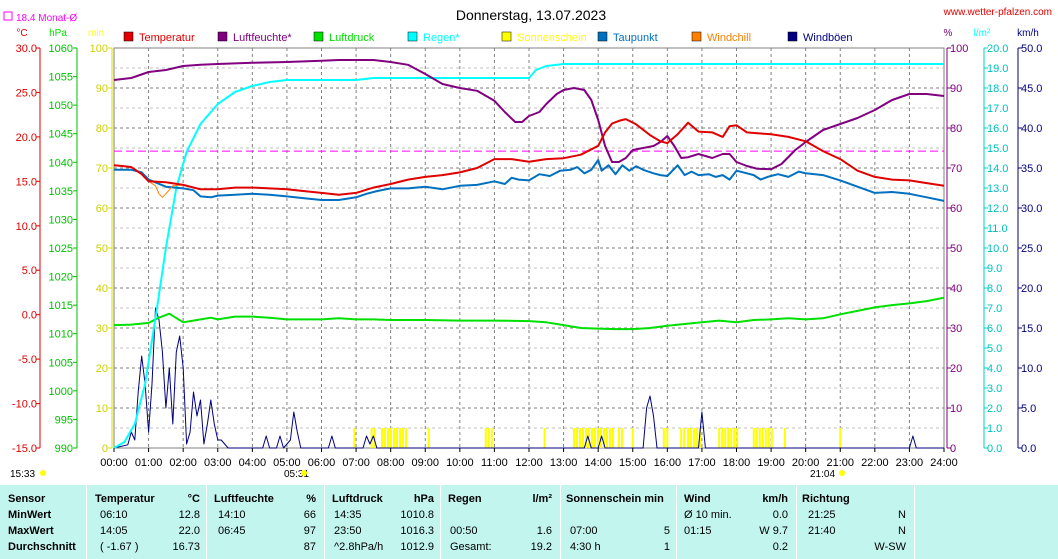 This screenshot has width=1058, height=559. I want to click on unit-rain-label: l/m², so click(982, 33).